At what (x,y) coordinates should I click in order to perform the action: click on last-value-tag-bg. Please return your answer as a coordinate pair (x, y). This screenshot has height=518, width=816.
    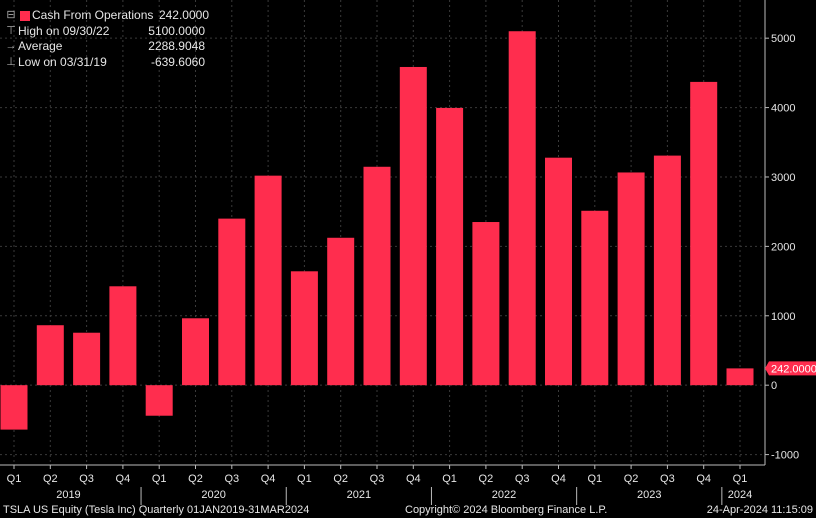
    Looking at the image, I should click on (790, 368).